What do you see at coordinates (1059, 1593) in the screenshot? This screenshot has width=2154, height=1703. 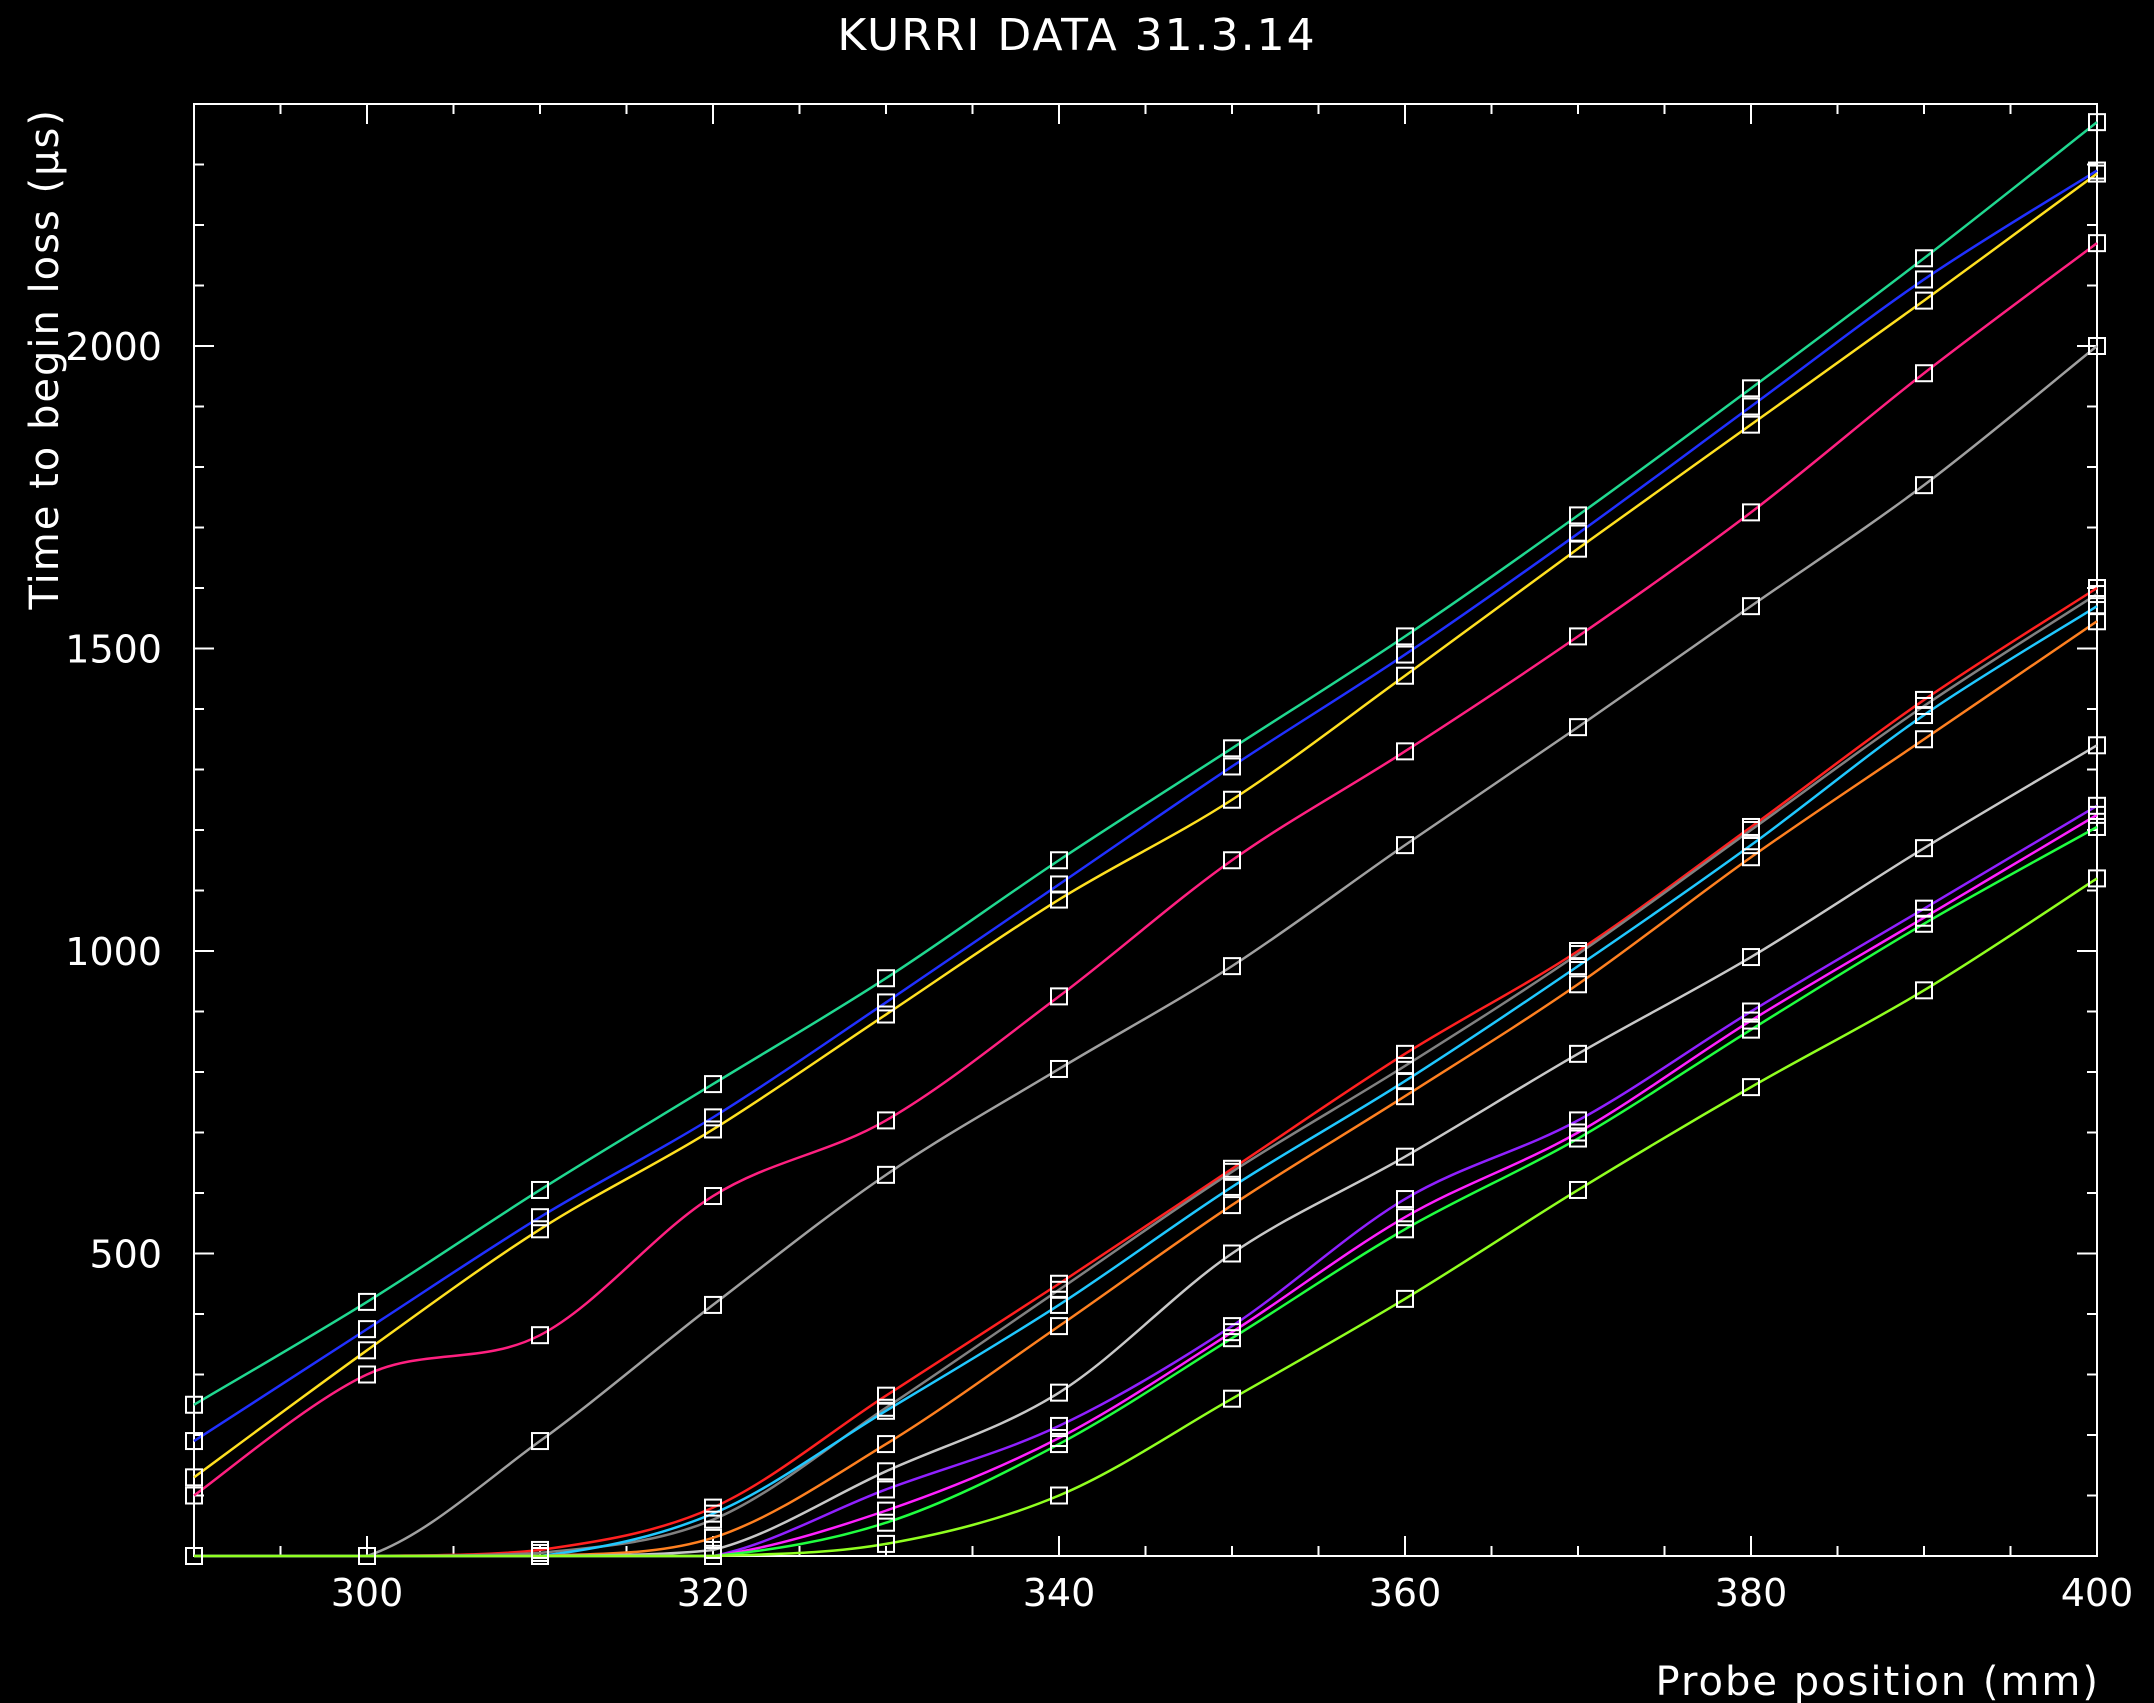 I see `x-tick-label: 340` at bounding box center [1059, 1593].